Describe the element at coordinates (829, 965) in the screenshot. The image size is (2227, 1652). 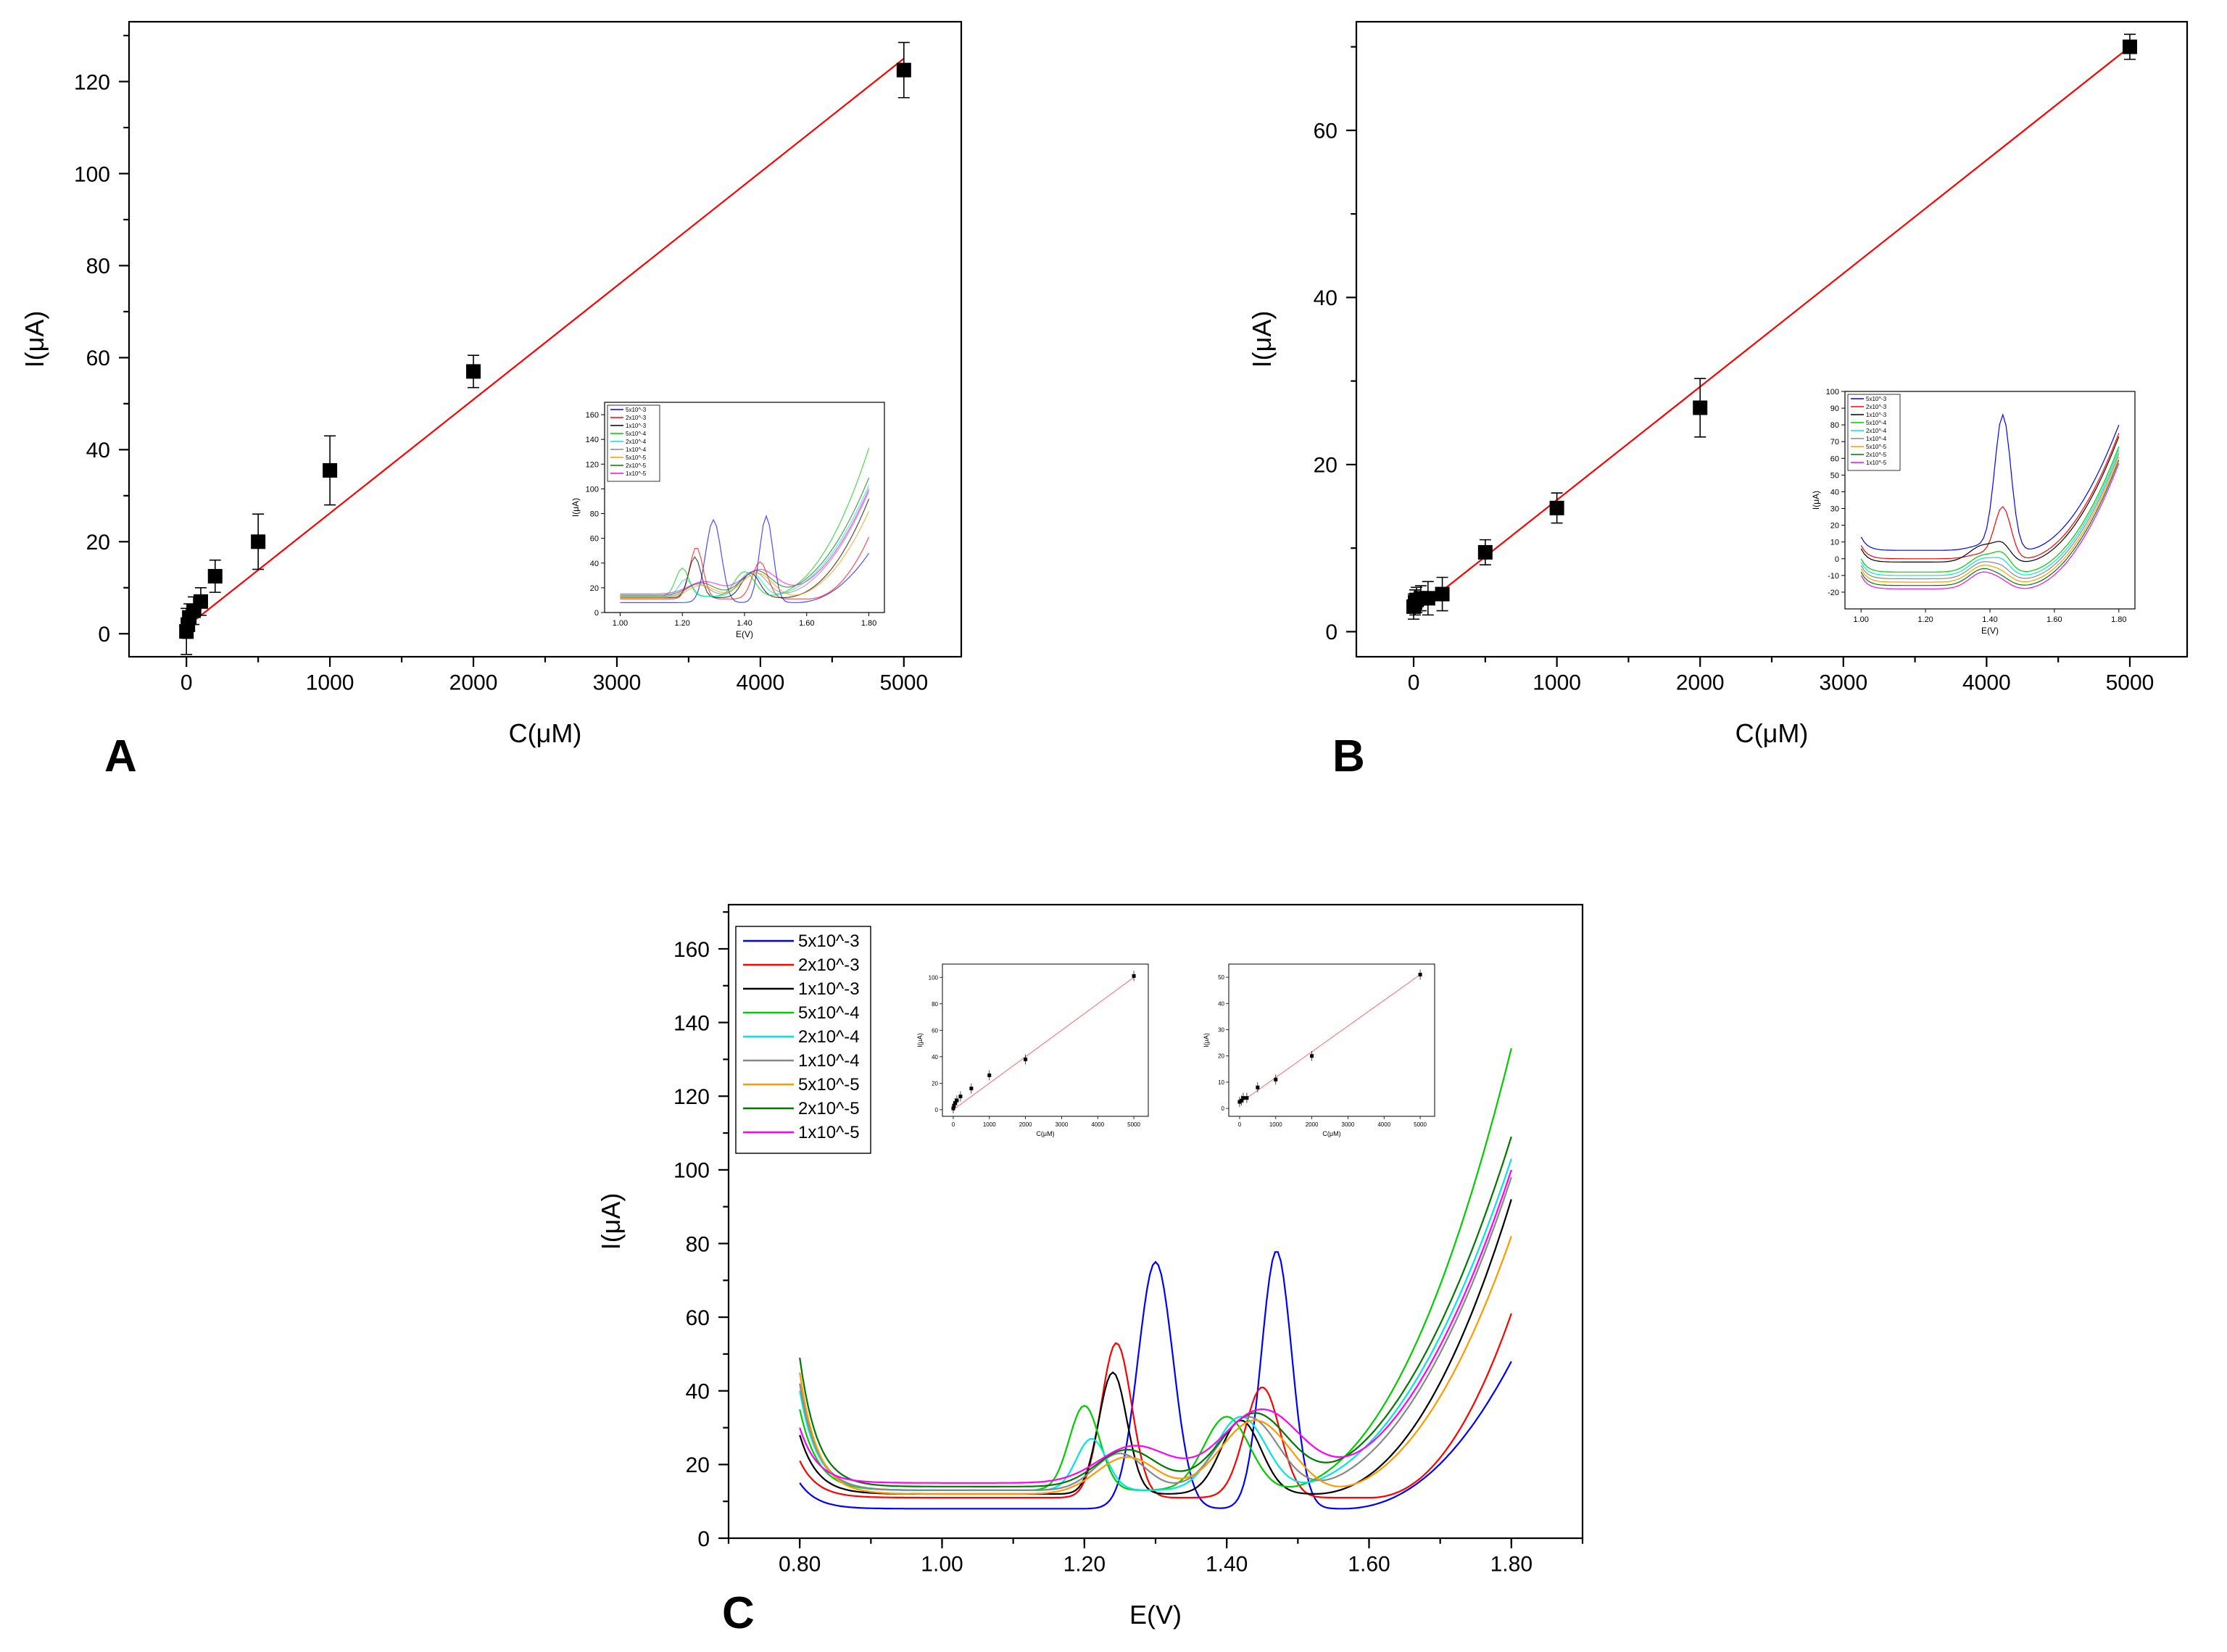
I see `panel-C-legend-label: 2x10^-3` at that location.